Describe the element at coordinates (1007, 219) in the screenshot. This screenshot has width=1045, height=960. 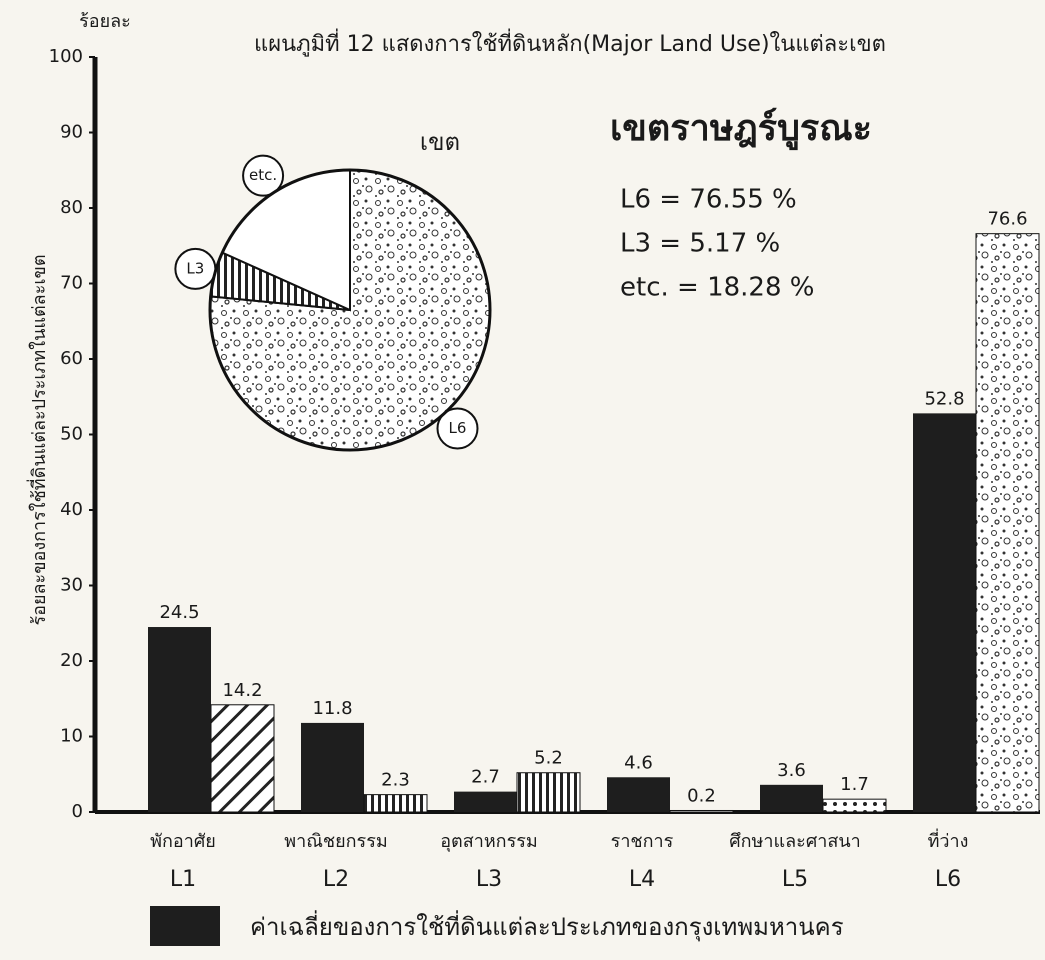
I see `value-label: 76.6` at that location.